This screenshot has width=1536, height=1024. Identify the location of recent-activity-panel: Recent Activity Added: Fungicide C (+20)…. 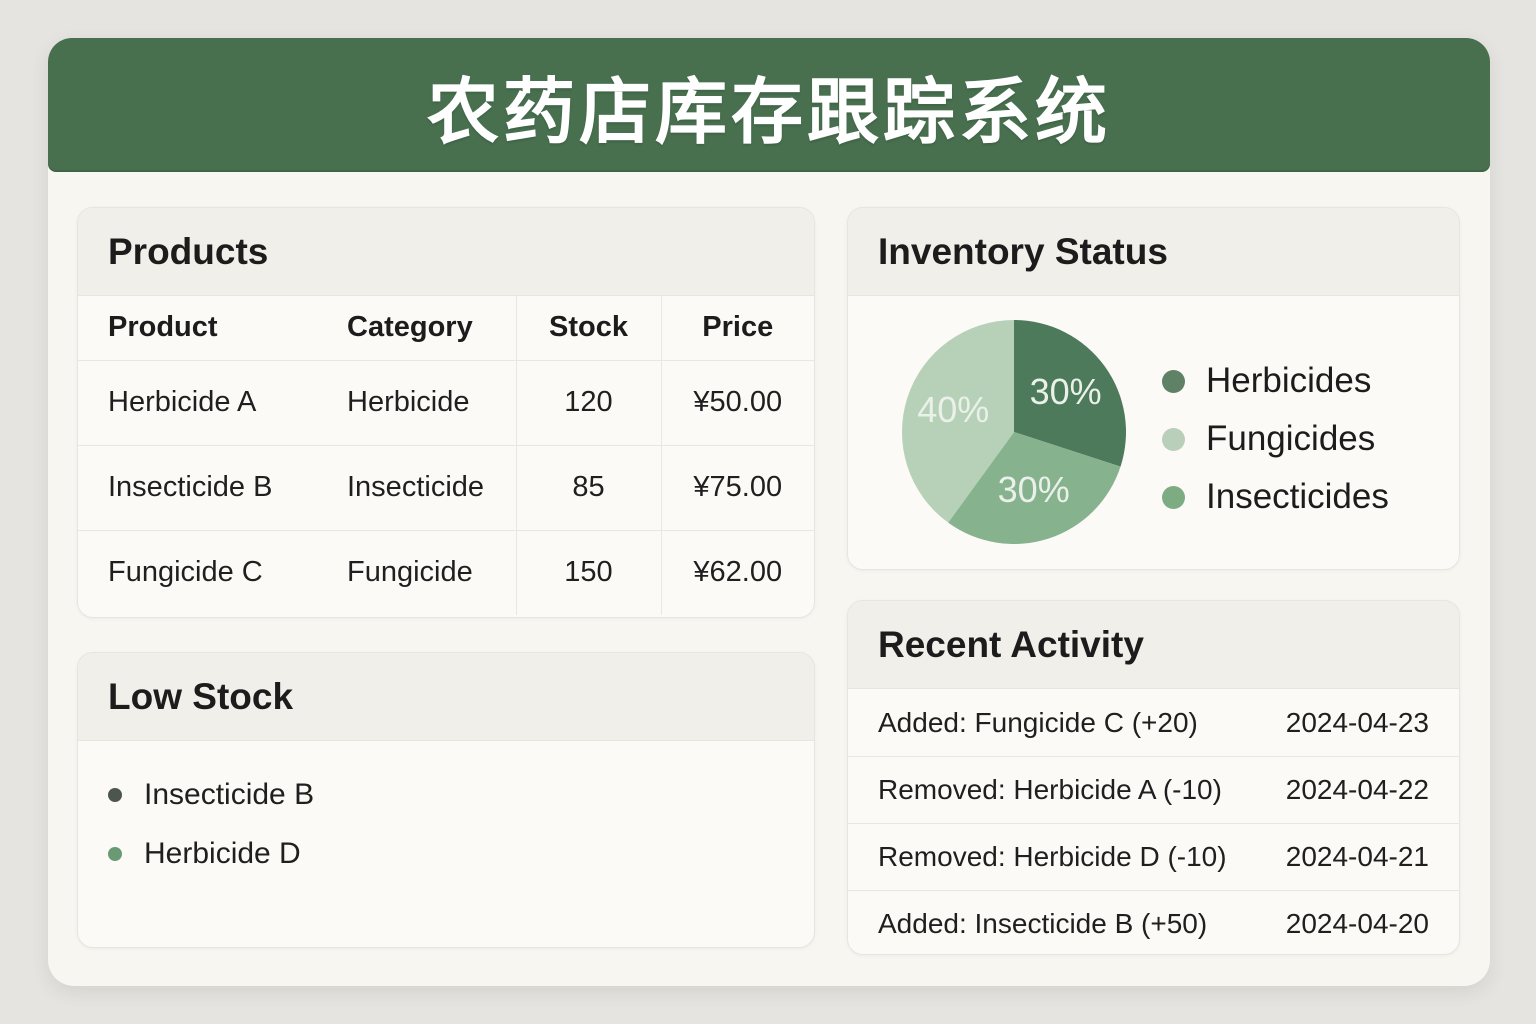
(1153, 777).